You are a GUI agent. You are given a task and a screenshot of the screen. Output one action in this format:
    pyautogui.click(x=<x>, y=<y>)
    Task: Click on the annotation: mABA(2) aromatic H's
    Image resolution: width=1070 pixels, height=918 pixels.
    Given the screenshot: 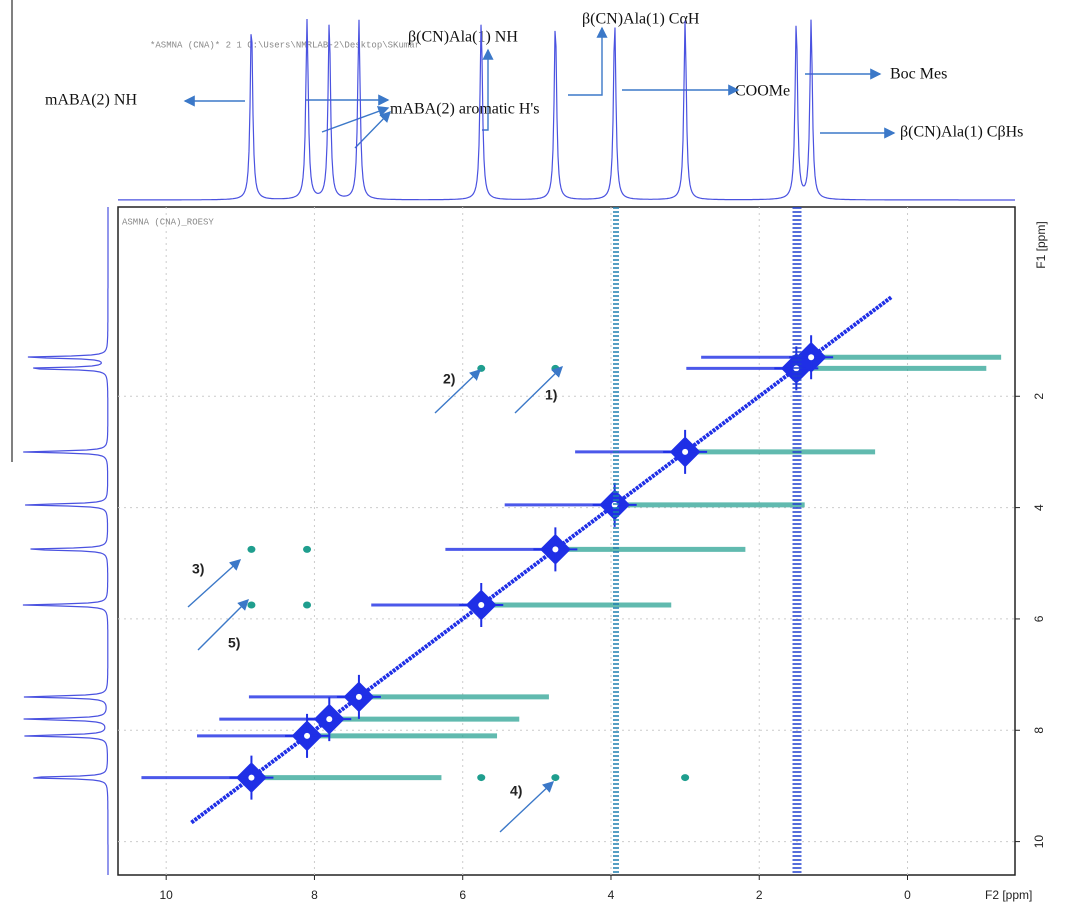 What is the action you would take?
    pyautogui.click(x=465, y=109)
    